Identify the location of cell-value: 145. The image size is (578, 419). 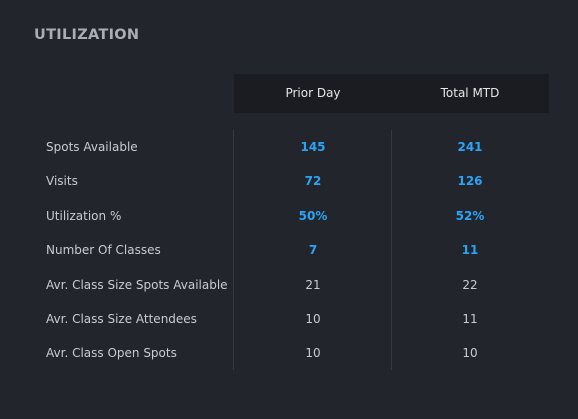
(313, 147).